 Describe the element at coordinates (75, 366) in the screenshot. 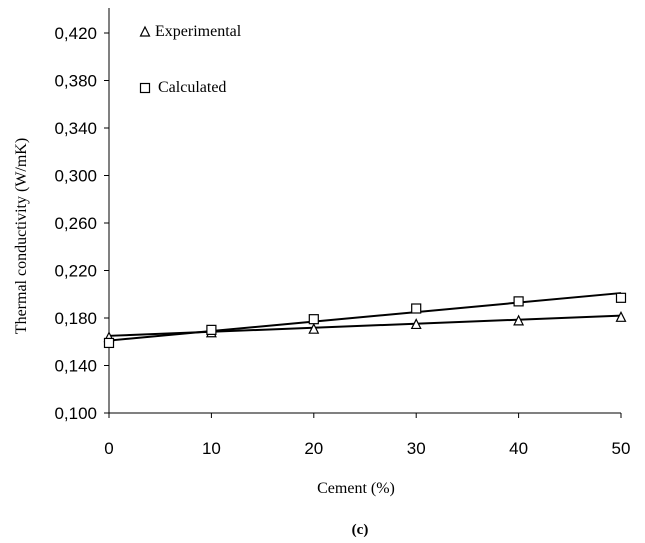

I see `y-tick-label: 0,140` at that location.